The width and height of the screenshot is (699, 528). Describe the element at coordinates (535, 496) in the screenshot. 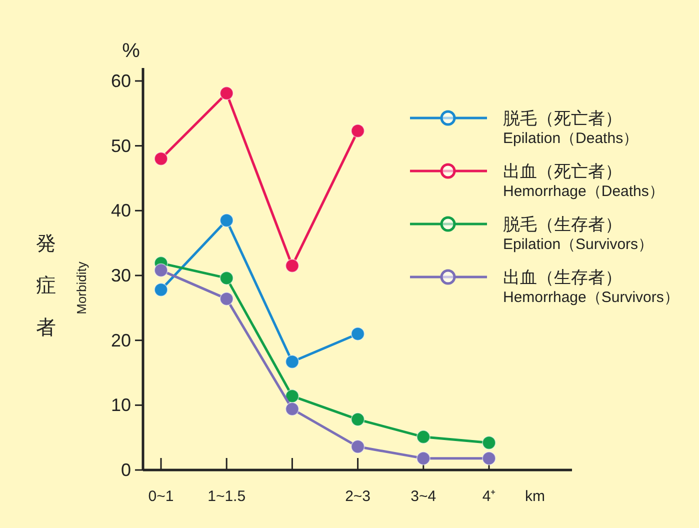

I see `x-axis-title: km` at that location.